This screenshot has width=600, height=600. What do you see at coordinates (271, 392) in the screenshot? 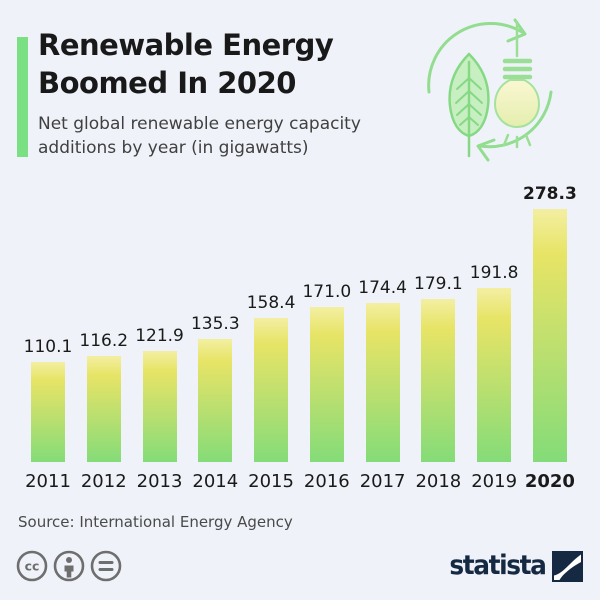
I see `bar-2015: 158.4 2015` at bounding box center [271, 392].